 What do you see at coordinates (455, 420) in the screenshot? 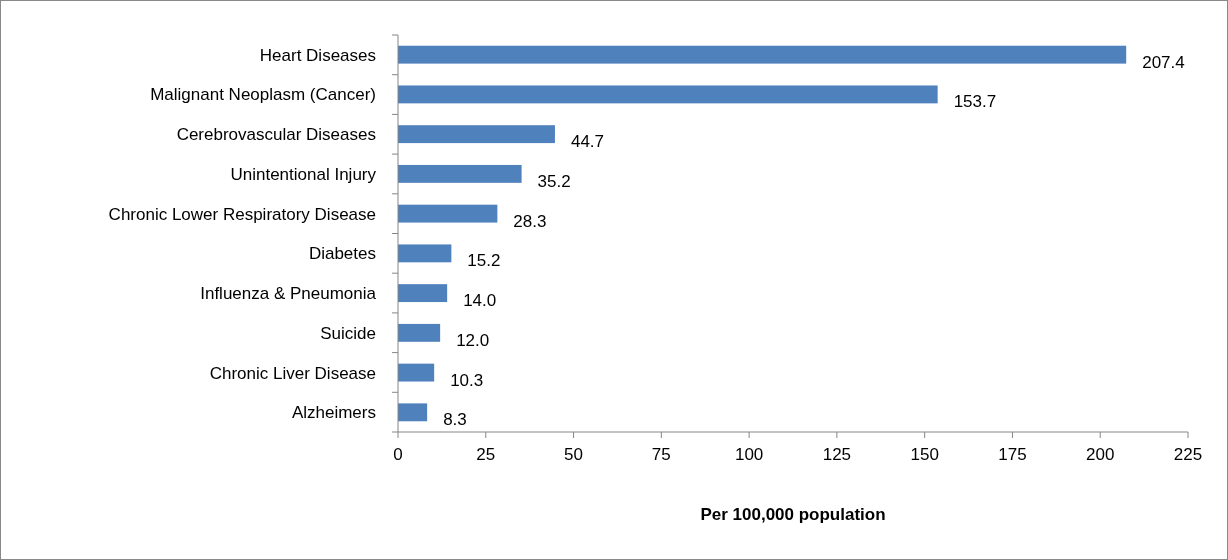
I see `data-label: 8.3` at bounding box center [455, 420].